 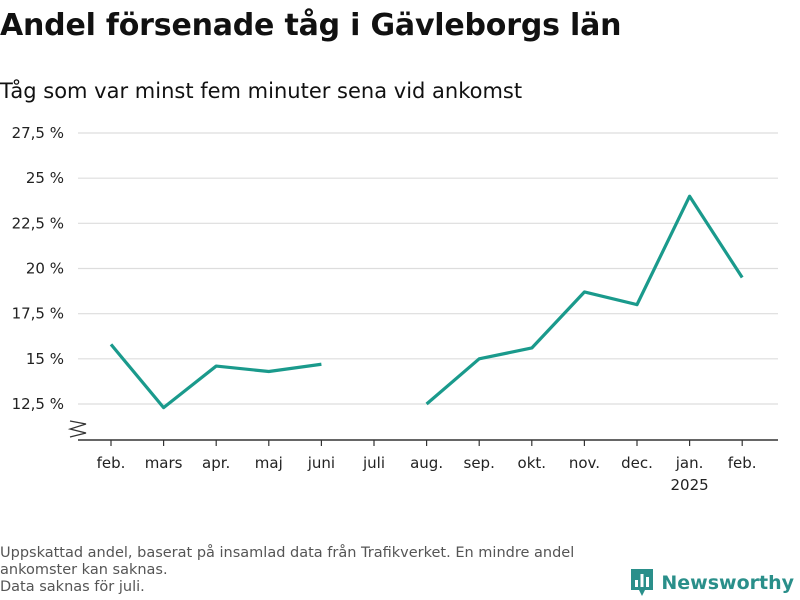 I want to click on y-tick-label: 15 %, so click(x=45, y=359).